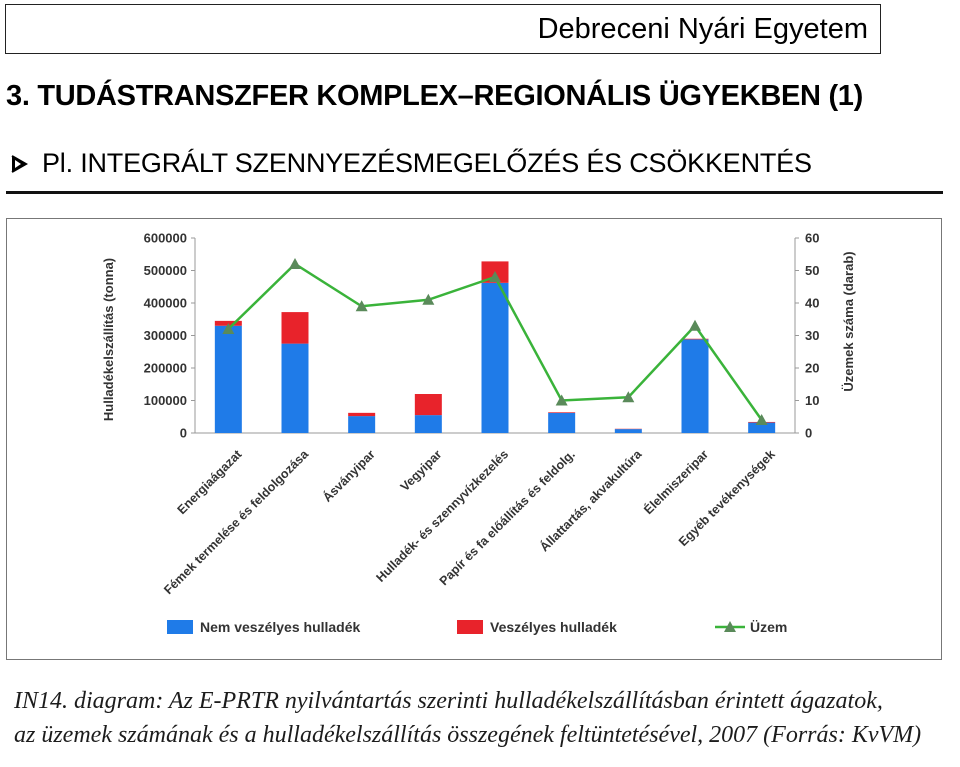 Image resolution: width=960 pixels, height=767 pixels. What do you see at coordinates (421, 470) in the screenshot?
I see `x-tick-label: Vegyipar` at bounding box center [421, 470].